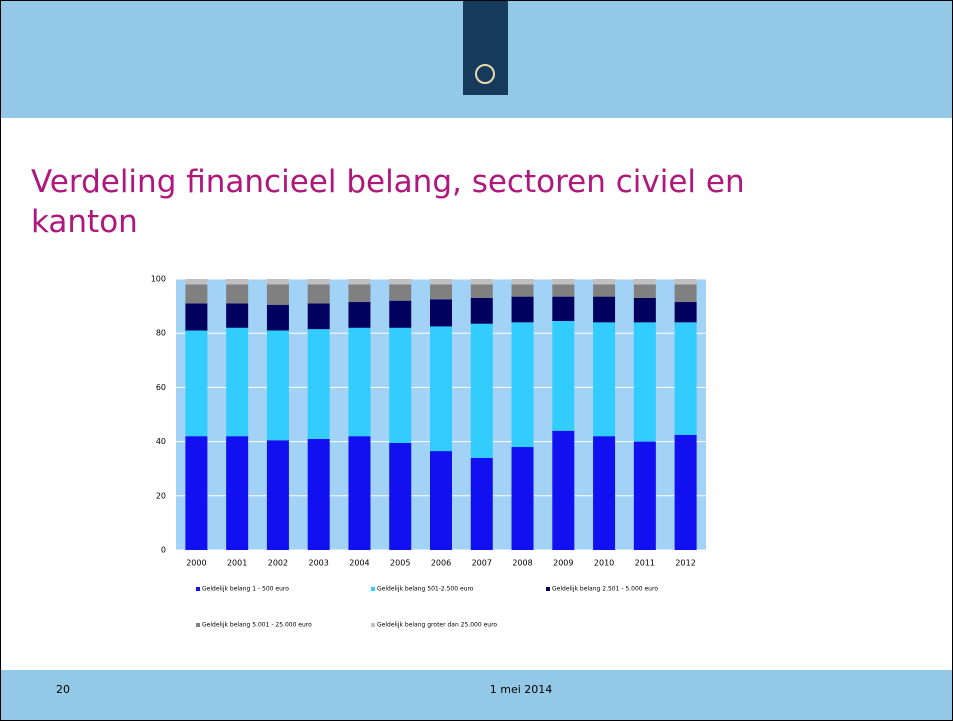 This screenshot has width=953, height=721. I want to click on x-tick-label: 2011, so click(645, 563).